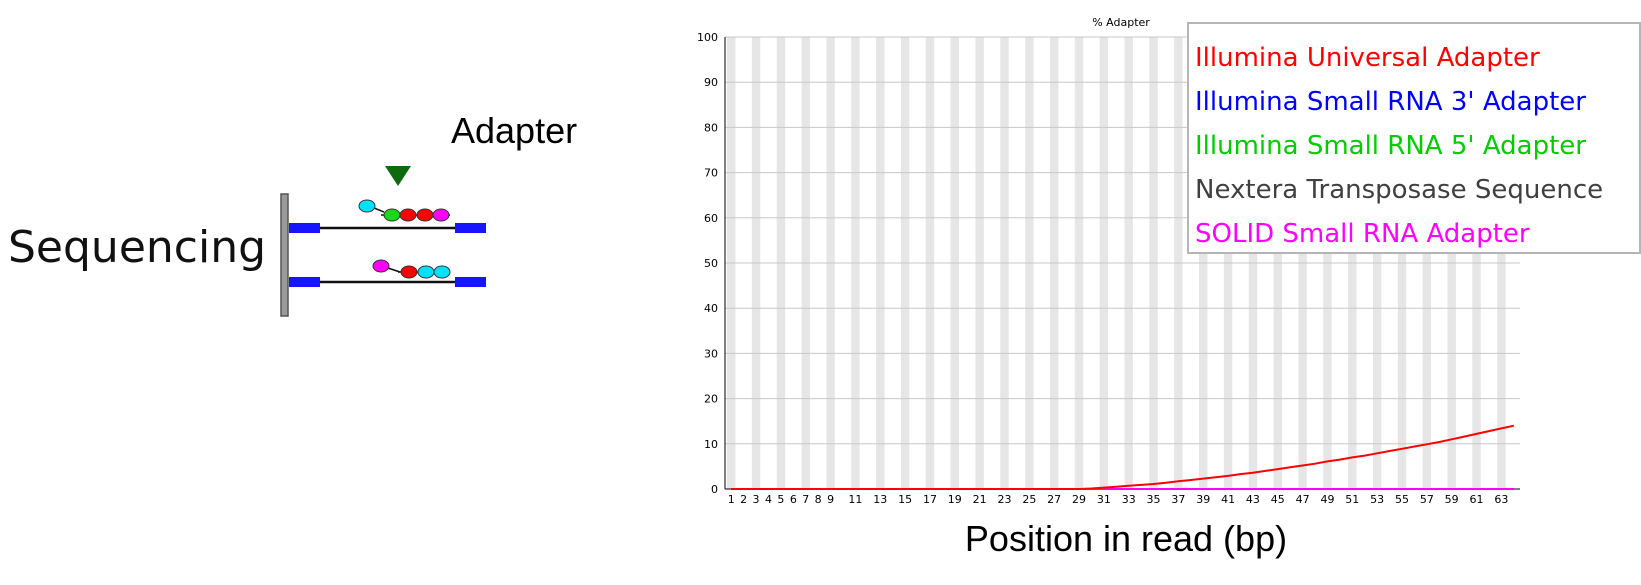 This screenshot has width=1641, height=585. I want to click on legend-entry: SOLID Small RNA Adapter, so click(1362, 234).